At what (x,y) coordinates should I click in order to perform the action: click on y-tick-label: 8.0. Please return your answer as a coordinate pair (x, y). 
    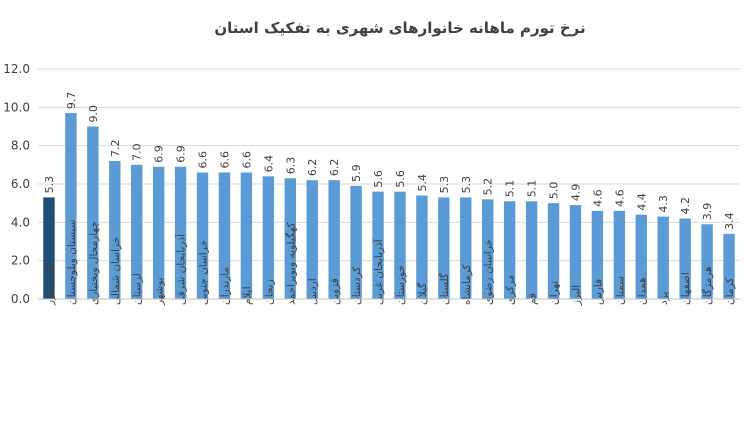
    Looking at the image, I should click on (20, 146).